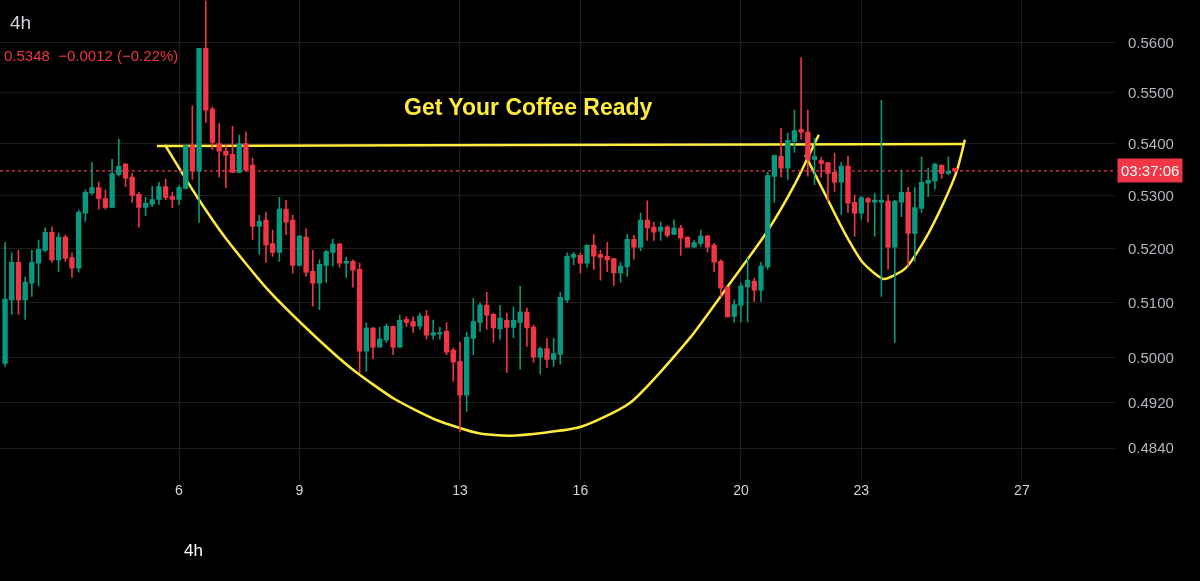 The height and width of the screenshot is (581, 1200). I want to click on y-tick-label: 0.5600, so click(1151, 43).